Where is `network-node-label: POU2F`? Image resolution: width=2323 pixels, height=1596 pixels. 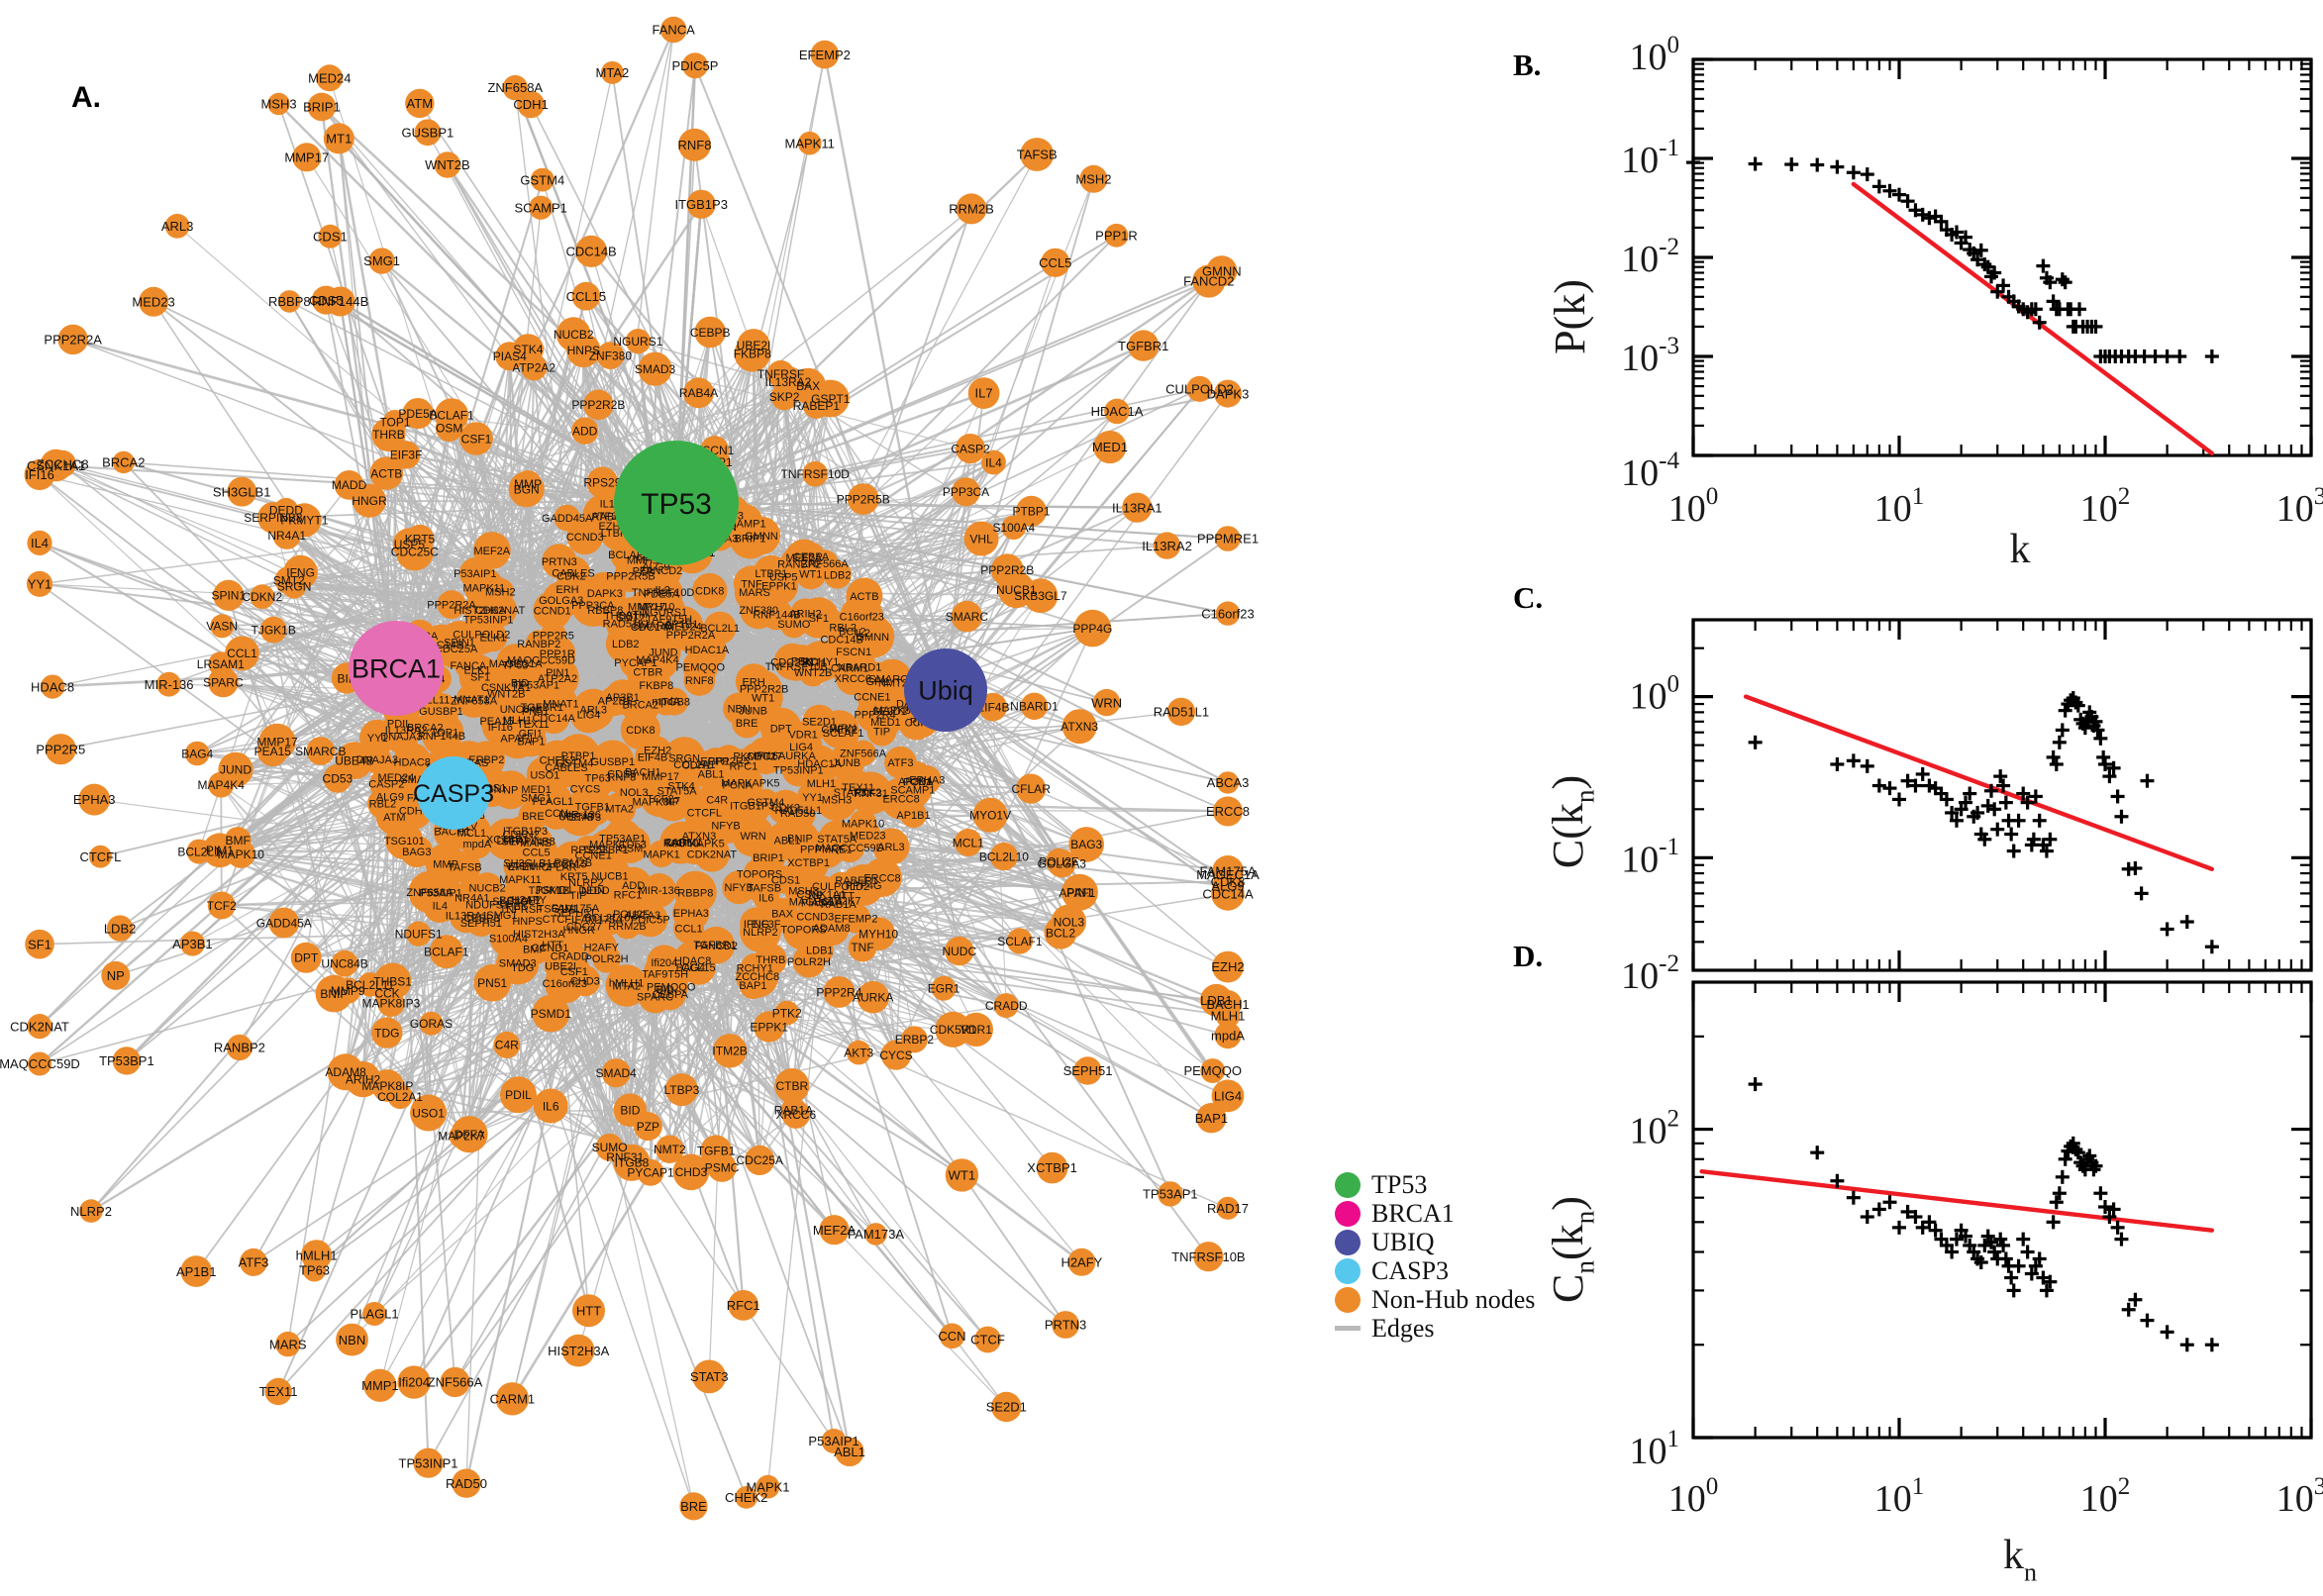
network-node-label: POU2F is located at coordinates (1058, 861).